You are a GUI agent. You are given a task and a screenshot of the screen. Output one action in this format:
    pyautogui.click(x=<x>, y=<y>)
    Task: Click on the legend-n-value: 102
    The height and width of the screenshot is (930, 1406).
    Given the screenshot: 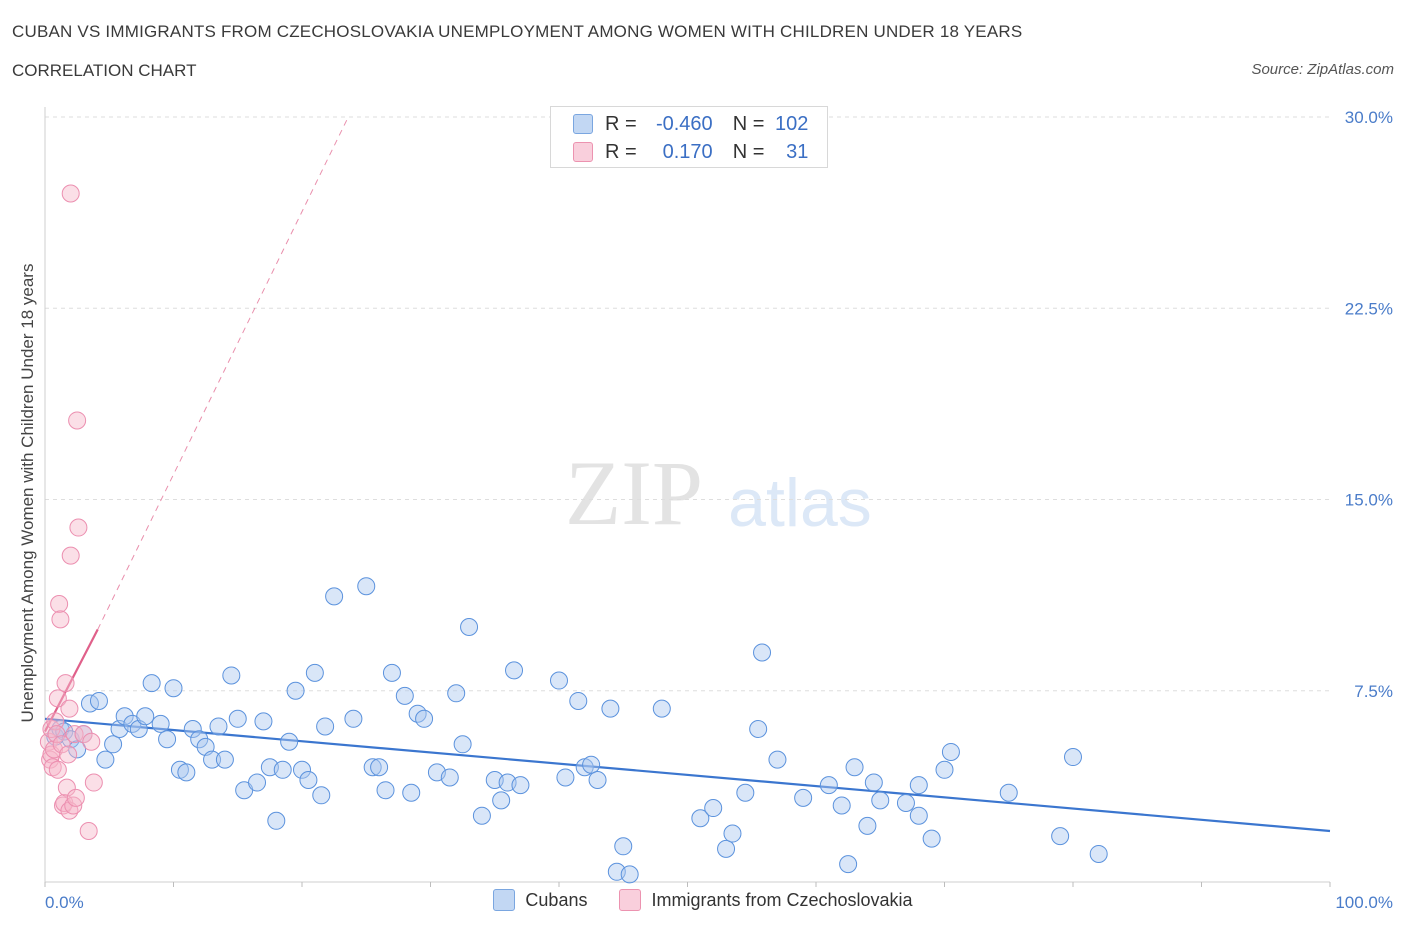 What is the action you would take?
    pyautogui.click(x=792, y=123)
    